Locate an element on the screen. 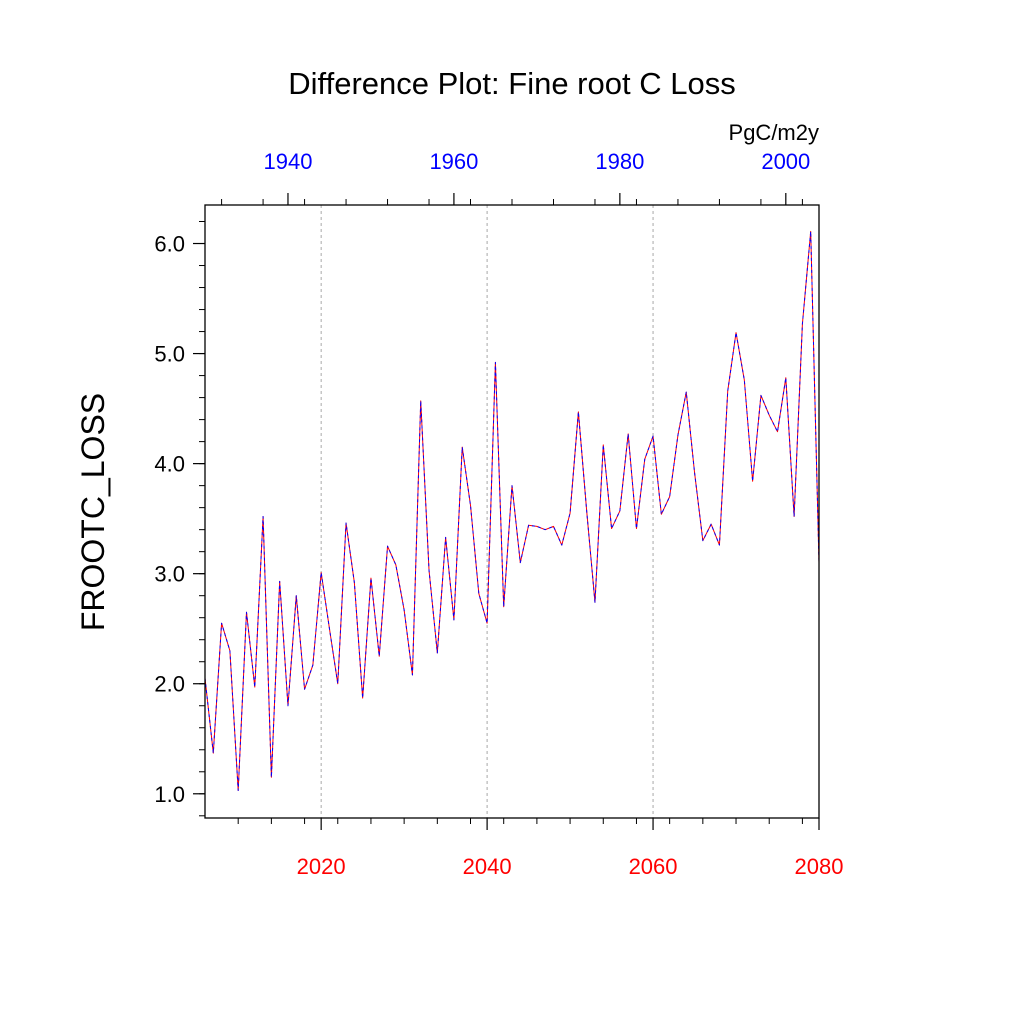 The width and height of the screenshot is (1024, 1024). y-tick-label: 3.0 is located at coordinates (169, 574).